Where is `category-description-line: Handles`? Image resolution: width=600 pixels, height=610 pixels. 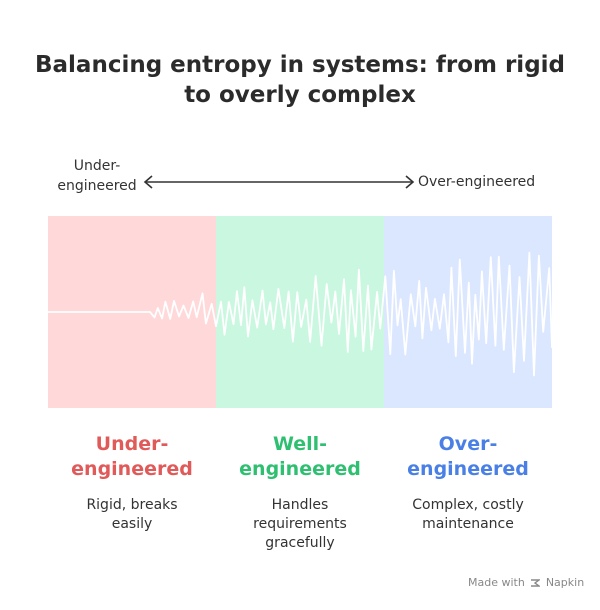
category-description-line: Handles is located at coordinates (300, 505).